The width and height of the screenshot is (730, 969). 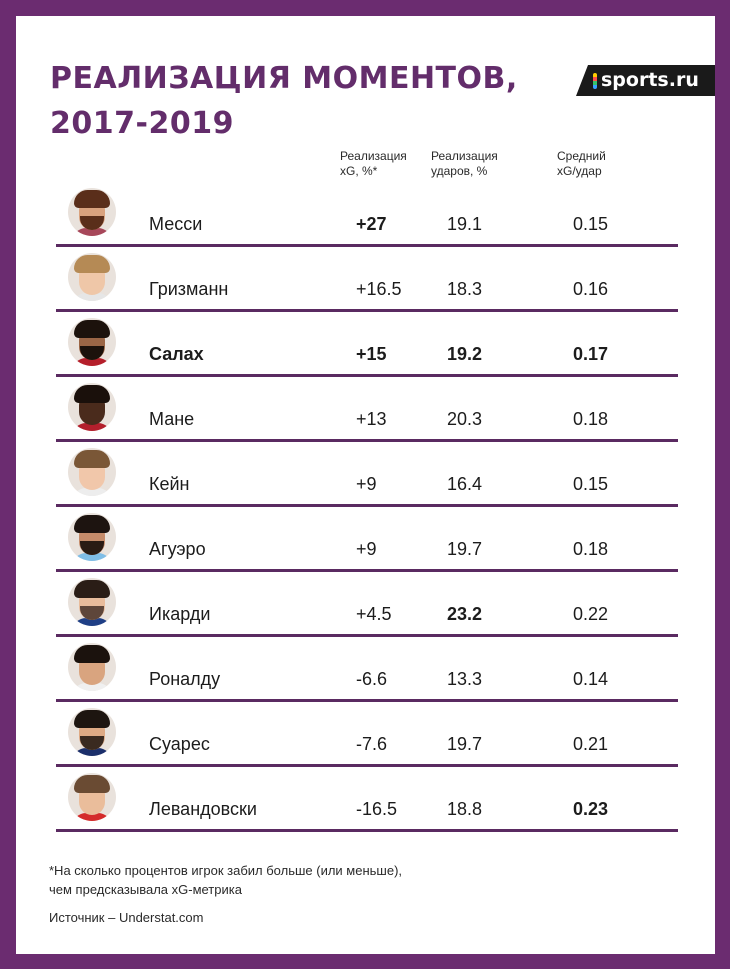 I want to click on title-line-2: 2017-2019, so click(x=142, y=123).